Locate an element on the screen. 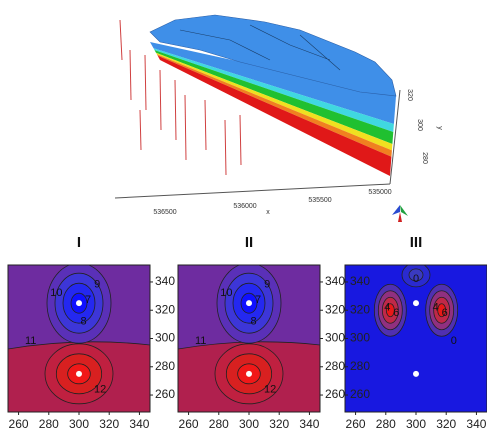 The height and width of the screenshot is (439, 487). panel-title: III is located at coordinates (416, 242).